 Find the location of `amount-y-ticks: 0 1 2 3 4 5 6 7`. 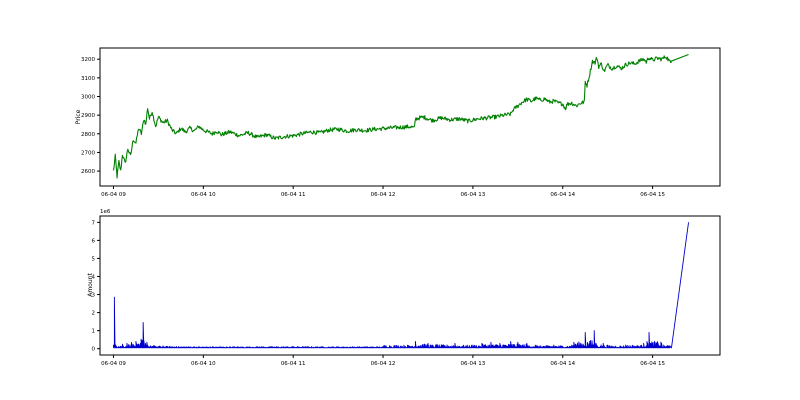

amount-y-ticks: 0 1 2 3 4 5 6 7 is located at coordinates (96, 286).